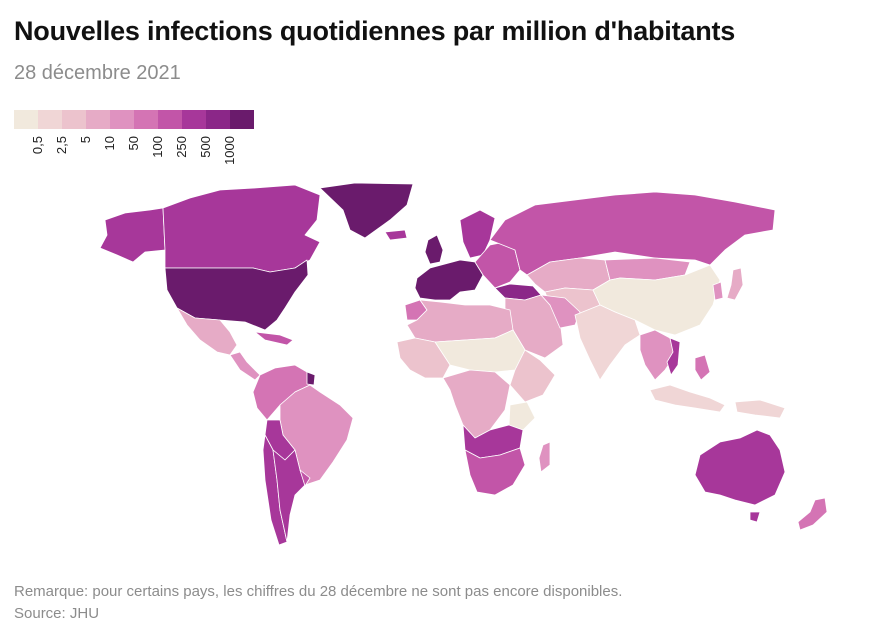 The width and height of the screenshot is (873, 641). Describe the element at coordinates (760, 409) in the screenshot. I see `region-papua` at that location.